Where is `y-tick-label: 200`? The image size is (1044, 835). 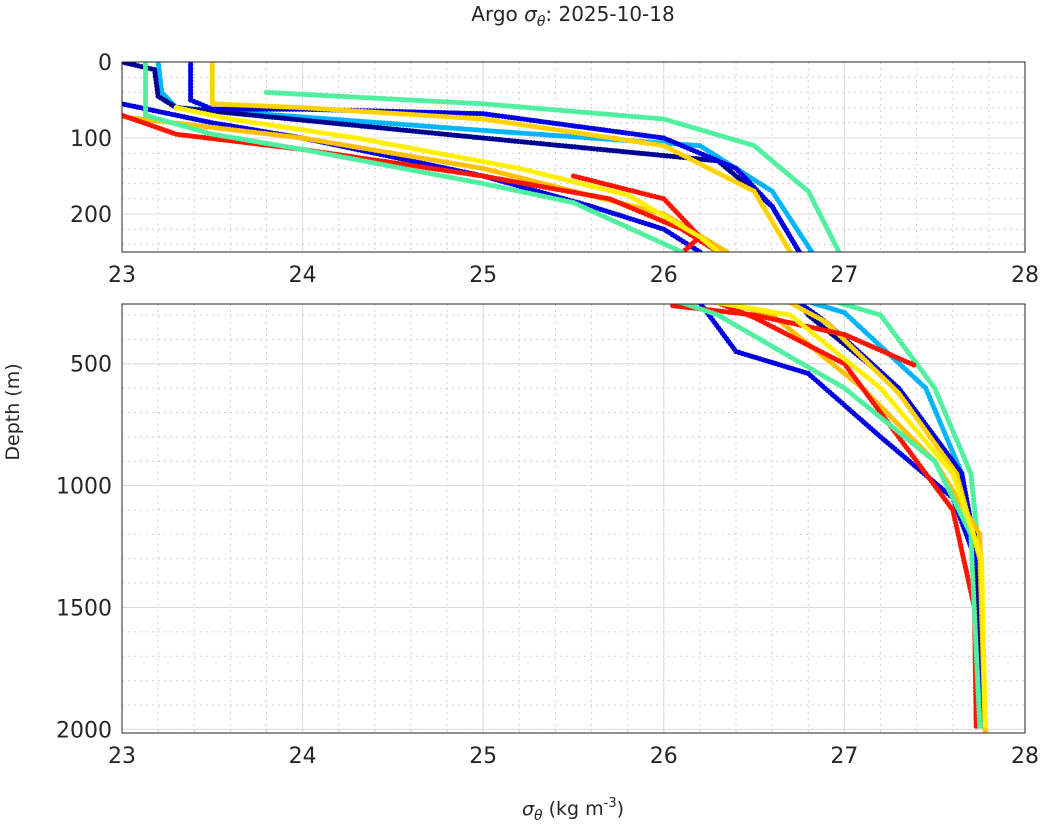
y-tick-label: 200 is located at coordinates (91, 215).